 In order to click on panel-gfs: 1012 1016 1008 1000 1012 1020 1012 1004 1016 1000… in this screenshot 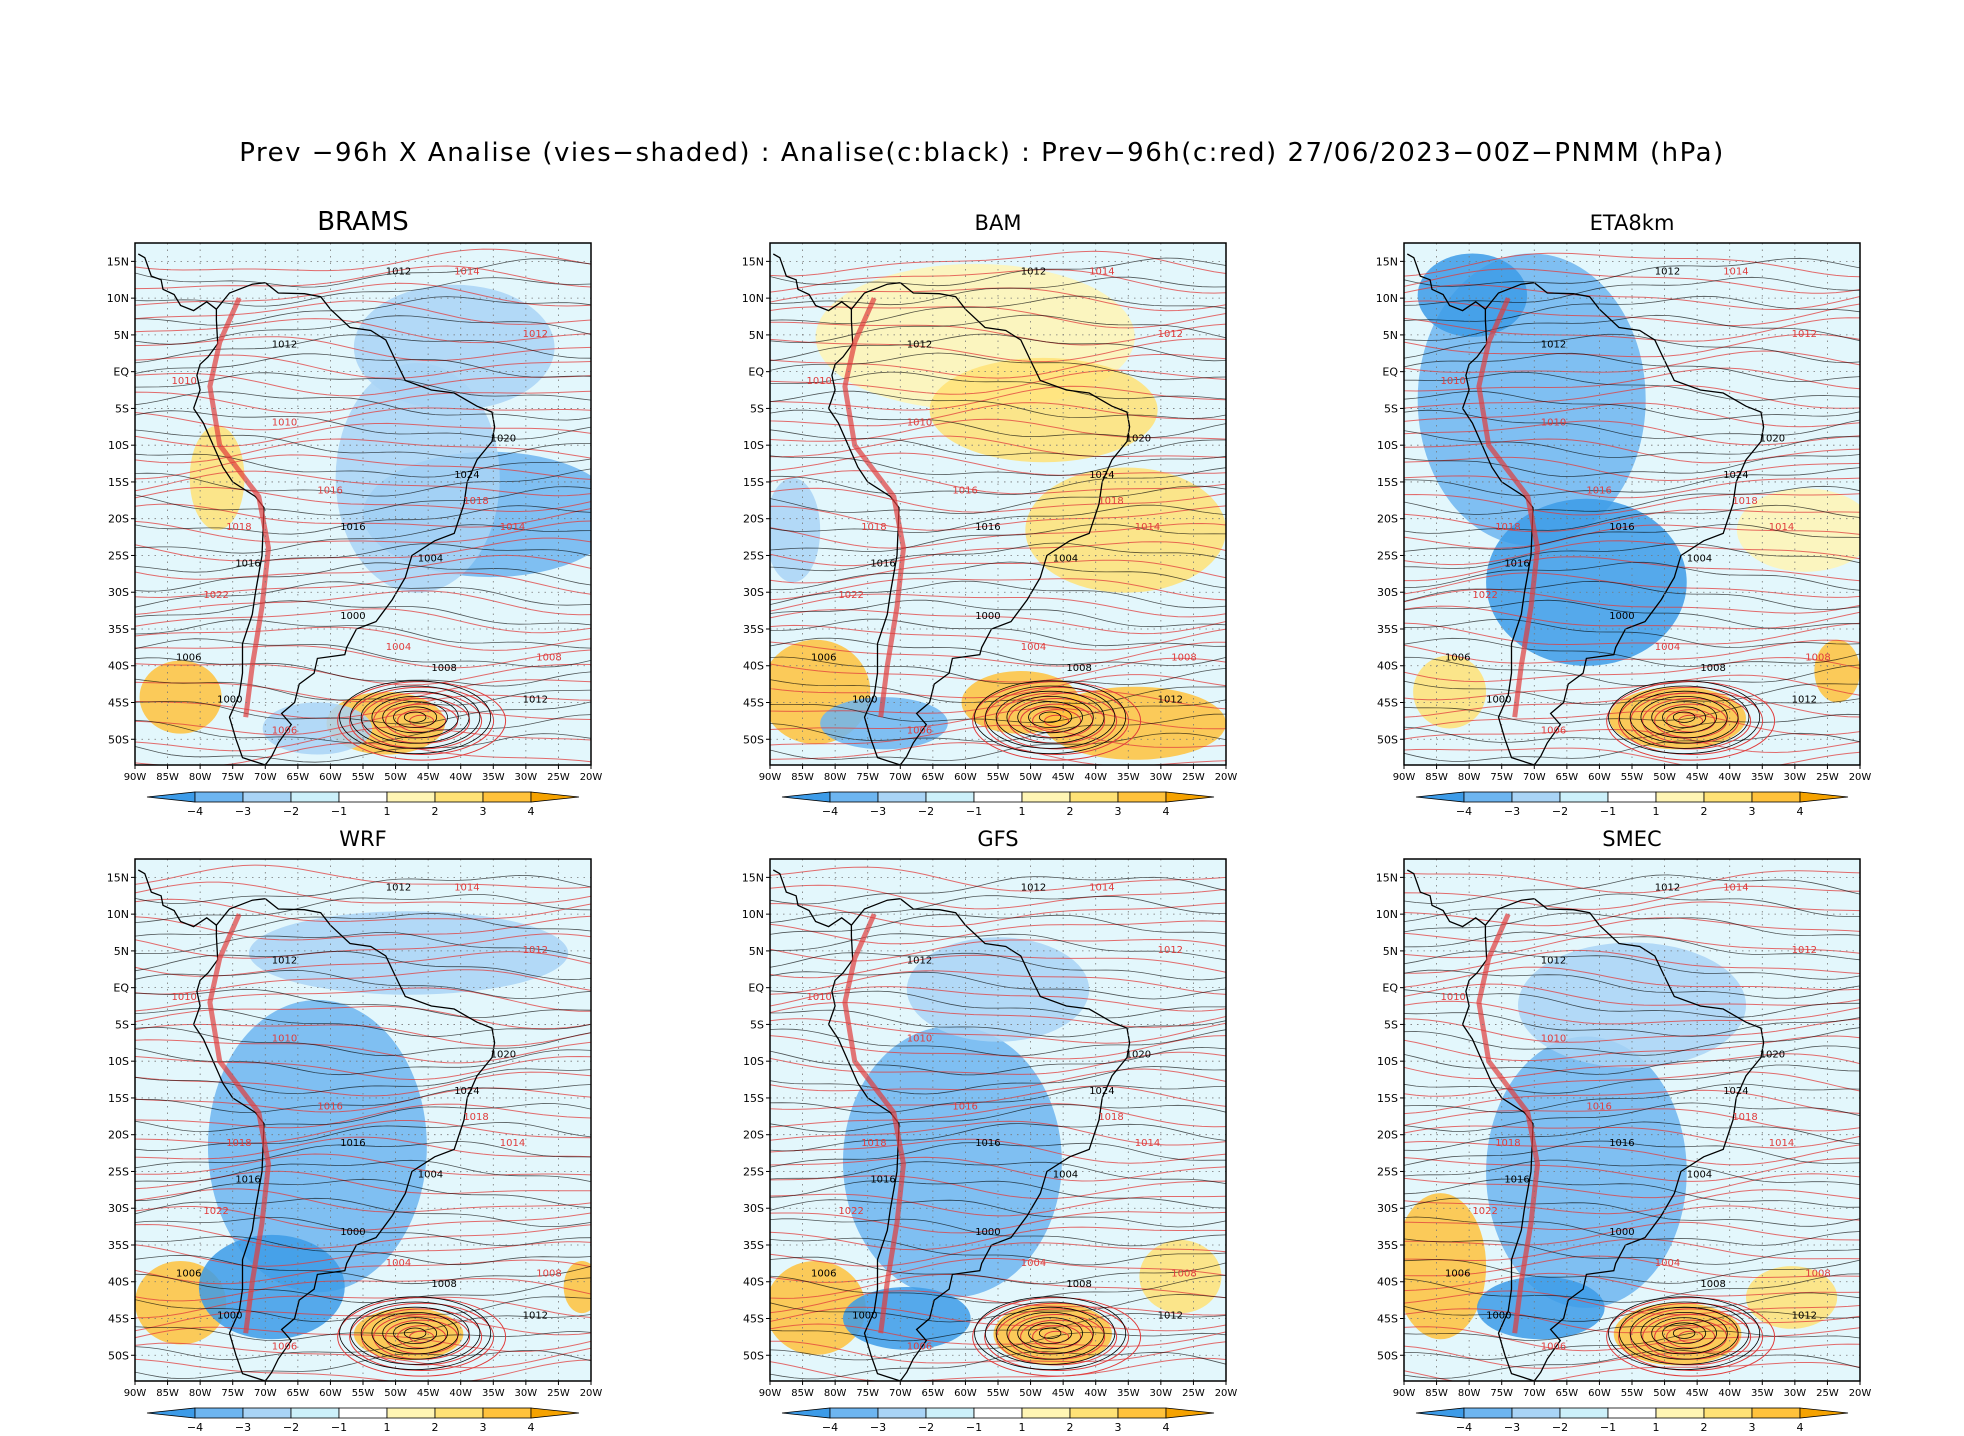, I will do `click(990, 1130)`.